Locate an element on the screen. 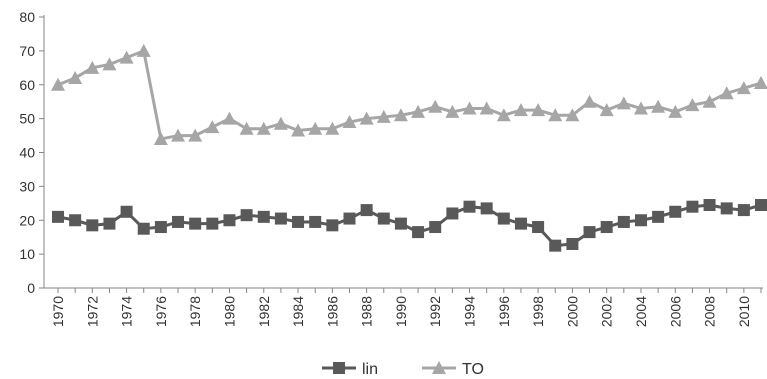  legend-label: TO is located at coordinates (473, 369).